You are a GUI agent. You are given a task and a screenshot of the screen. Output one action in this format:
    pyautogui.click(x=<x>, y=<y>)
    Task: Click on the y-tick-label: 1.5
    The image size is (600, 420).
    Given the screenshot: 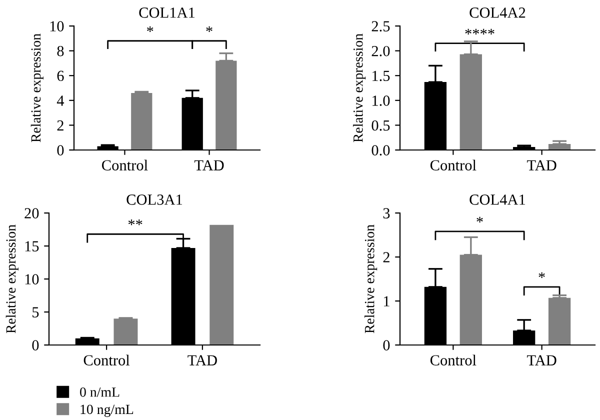 What is the action you would take?
    pyautogui.click(x=381, y=76)
    